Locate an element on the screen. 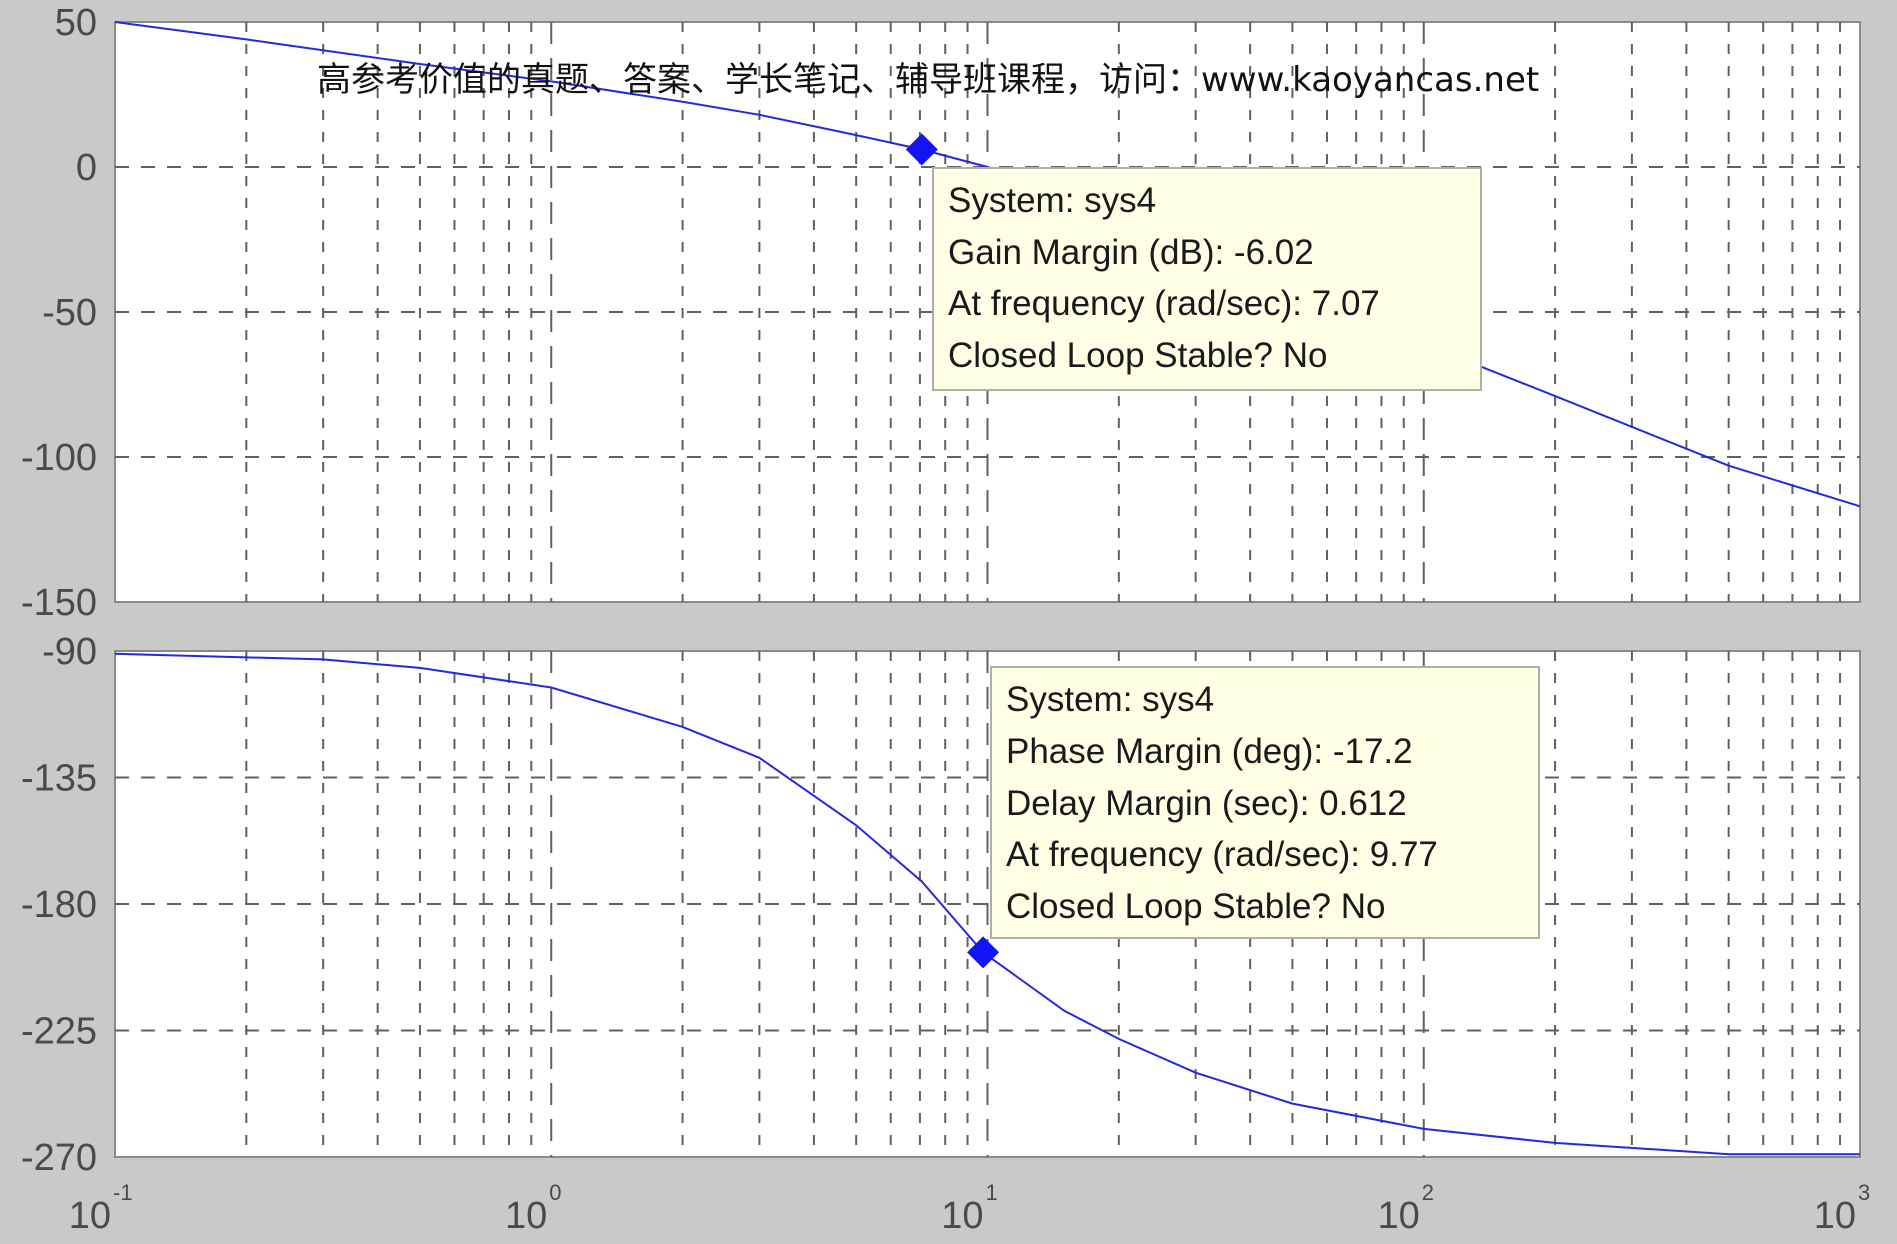 The width and height of the screenshot is (1897, 1244). phase-tooltip-phase-margin: Phase Margin (deg): -17.2 is located at coordinates (1209, 751).